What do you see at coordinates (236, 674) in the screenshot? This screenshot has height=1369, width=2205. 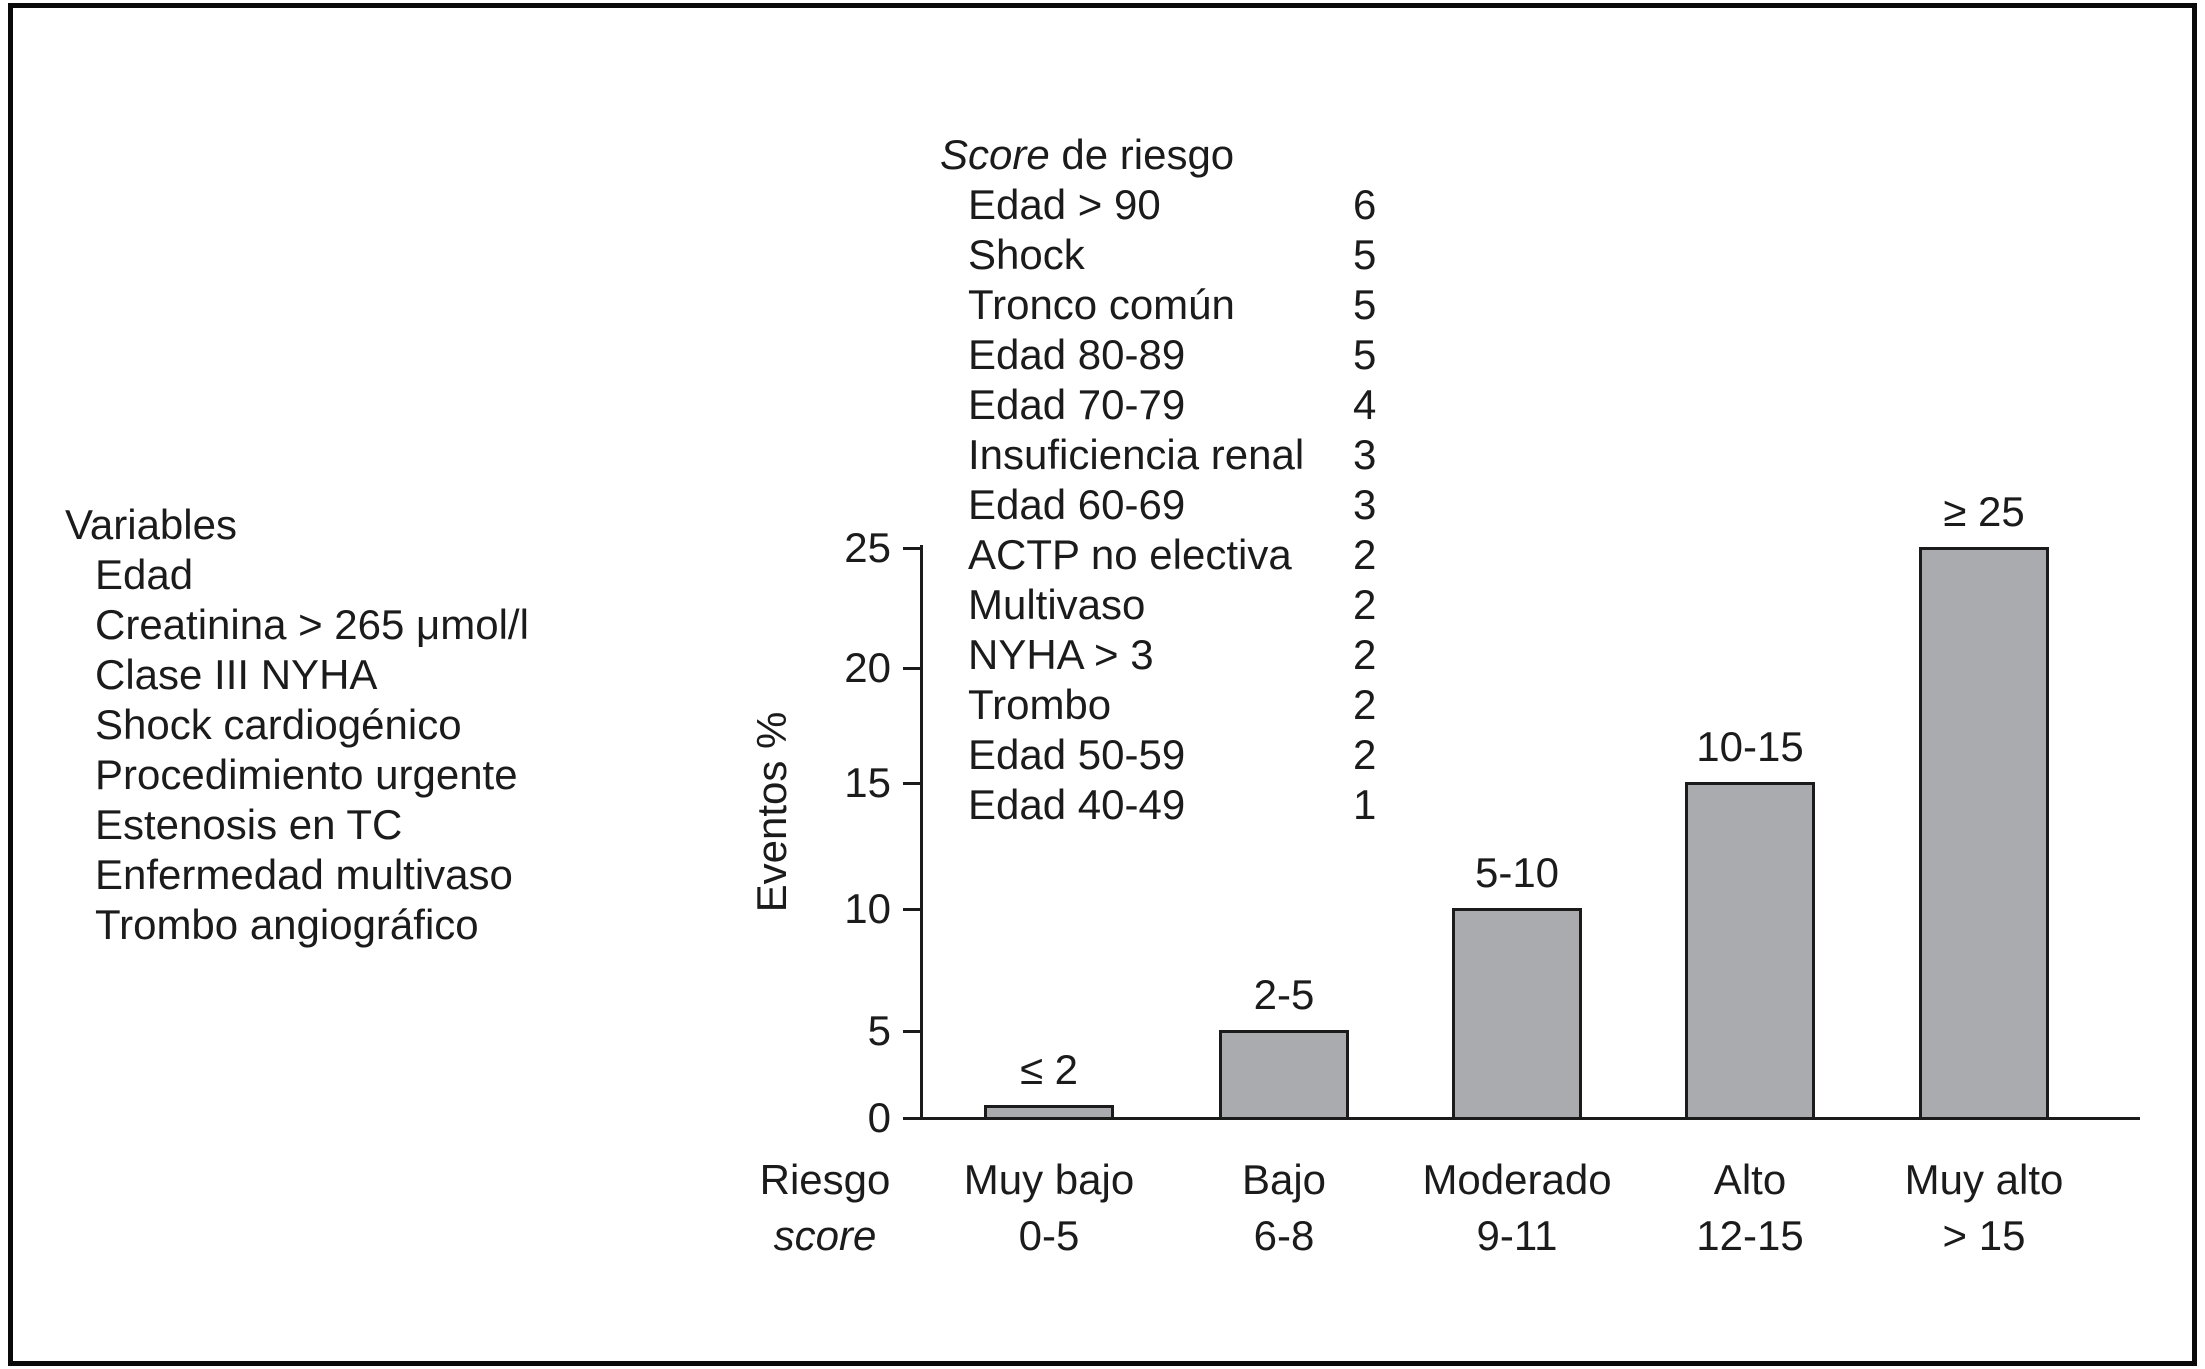 I see `variables-item: Clase III NYHA` at bounding box center [236, 674].